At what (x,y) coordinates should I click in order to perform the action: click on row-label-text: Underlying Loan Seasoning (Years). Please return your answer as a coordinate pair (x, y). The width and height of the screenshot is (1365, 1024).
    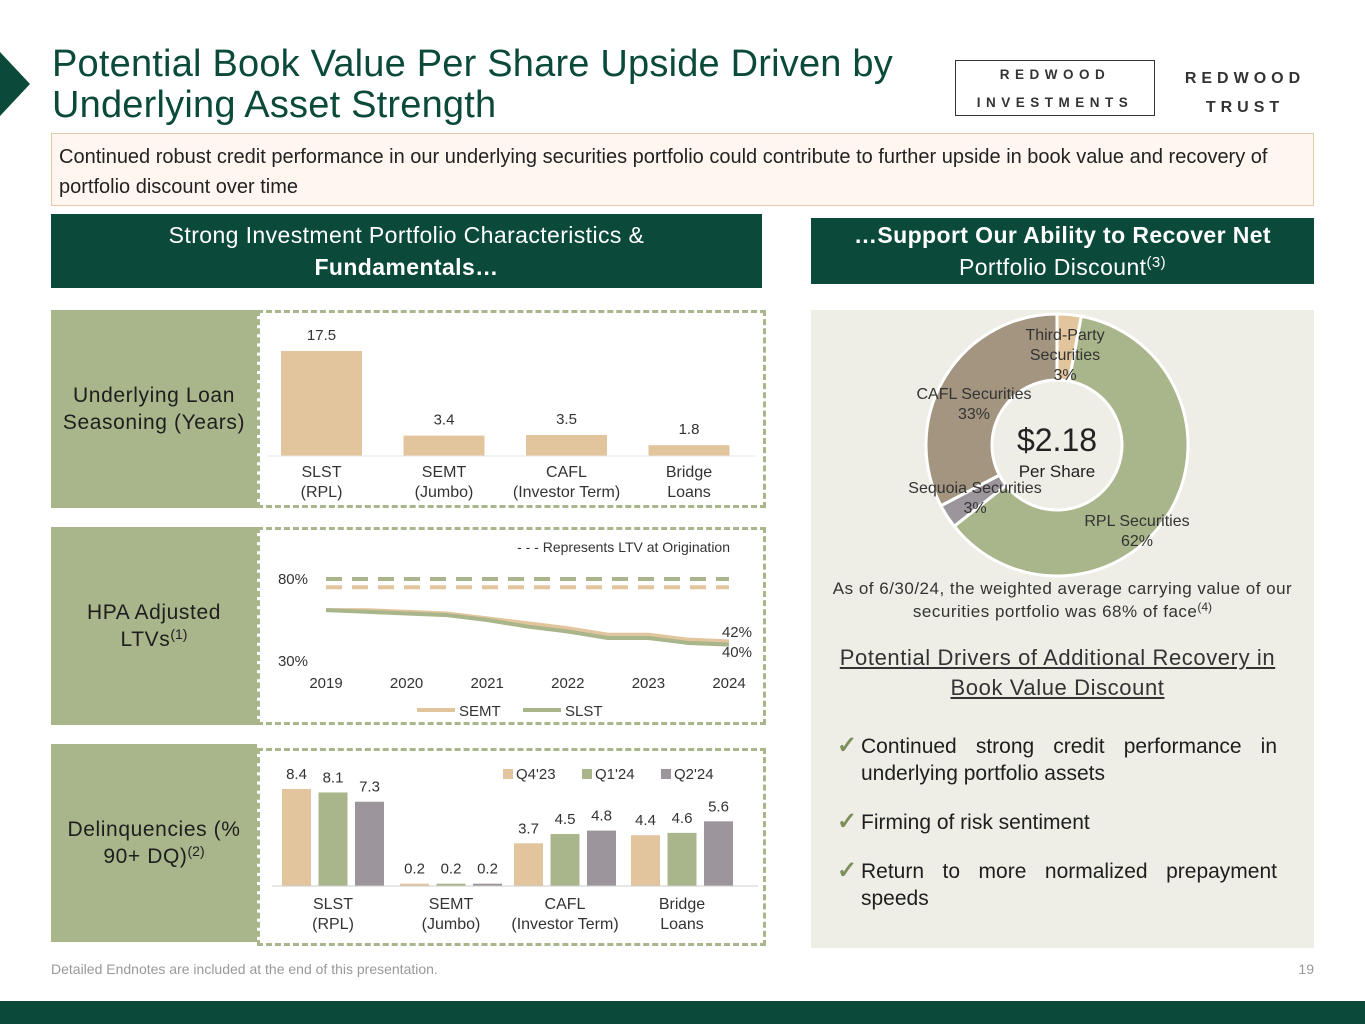
    Looking at the image, I should click on (154, 409).